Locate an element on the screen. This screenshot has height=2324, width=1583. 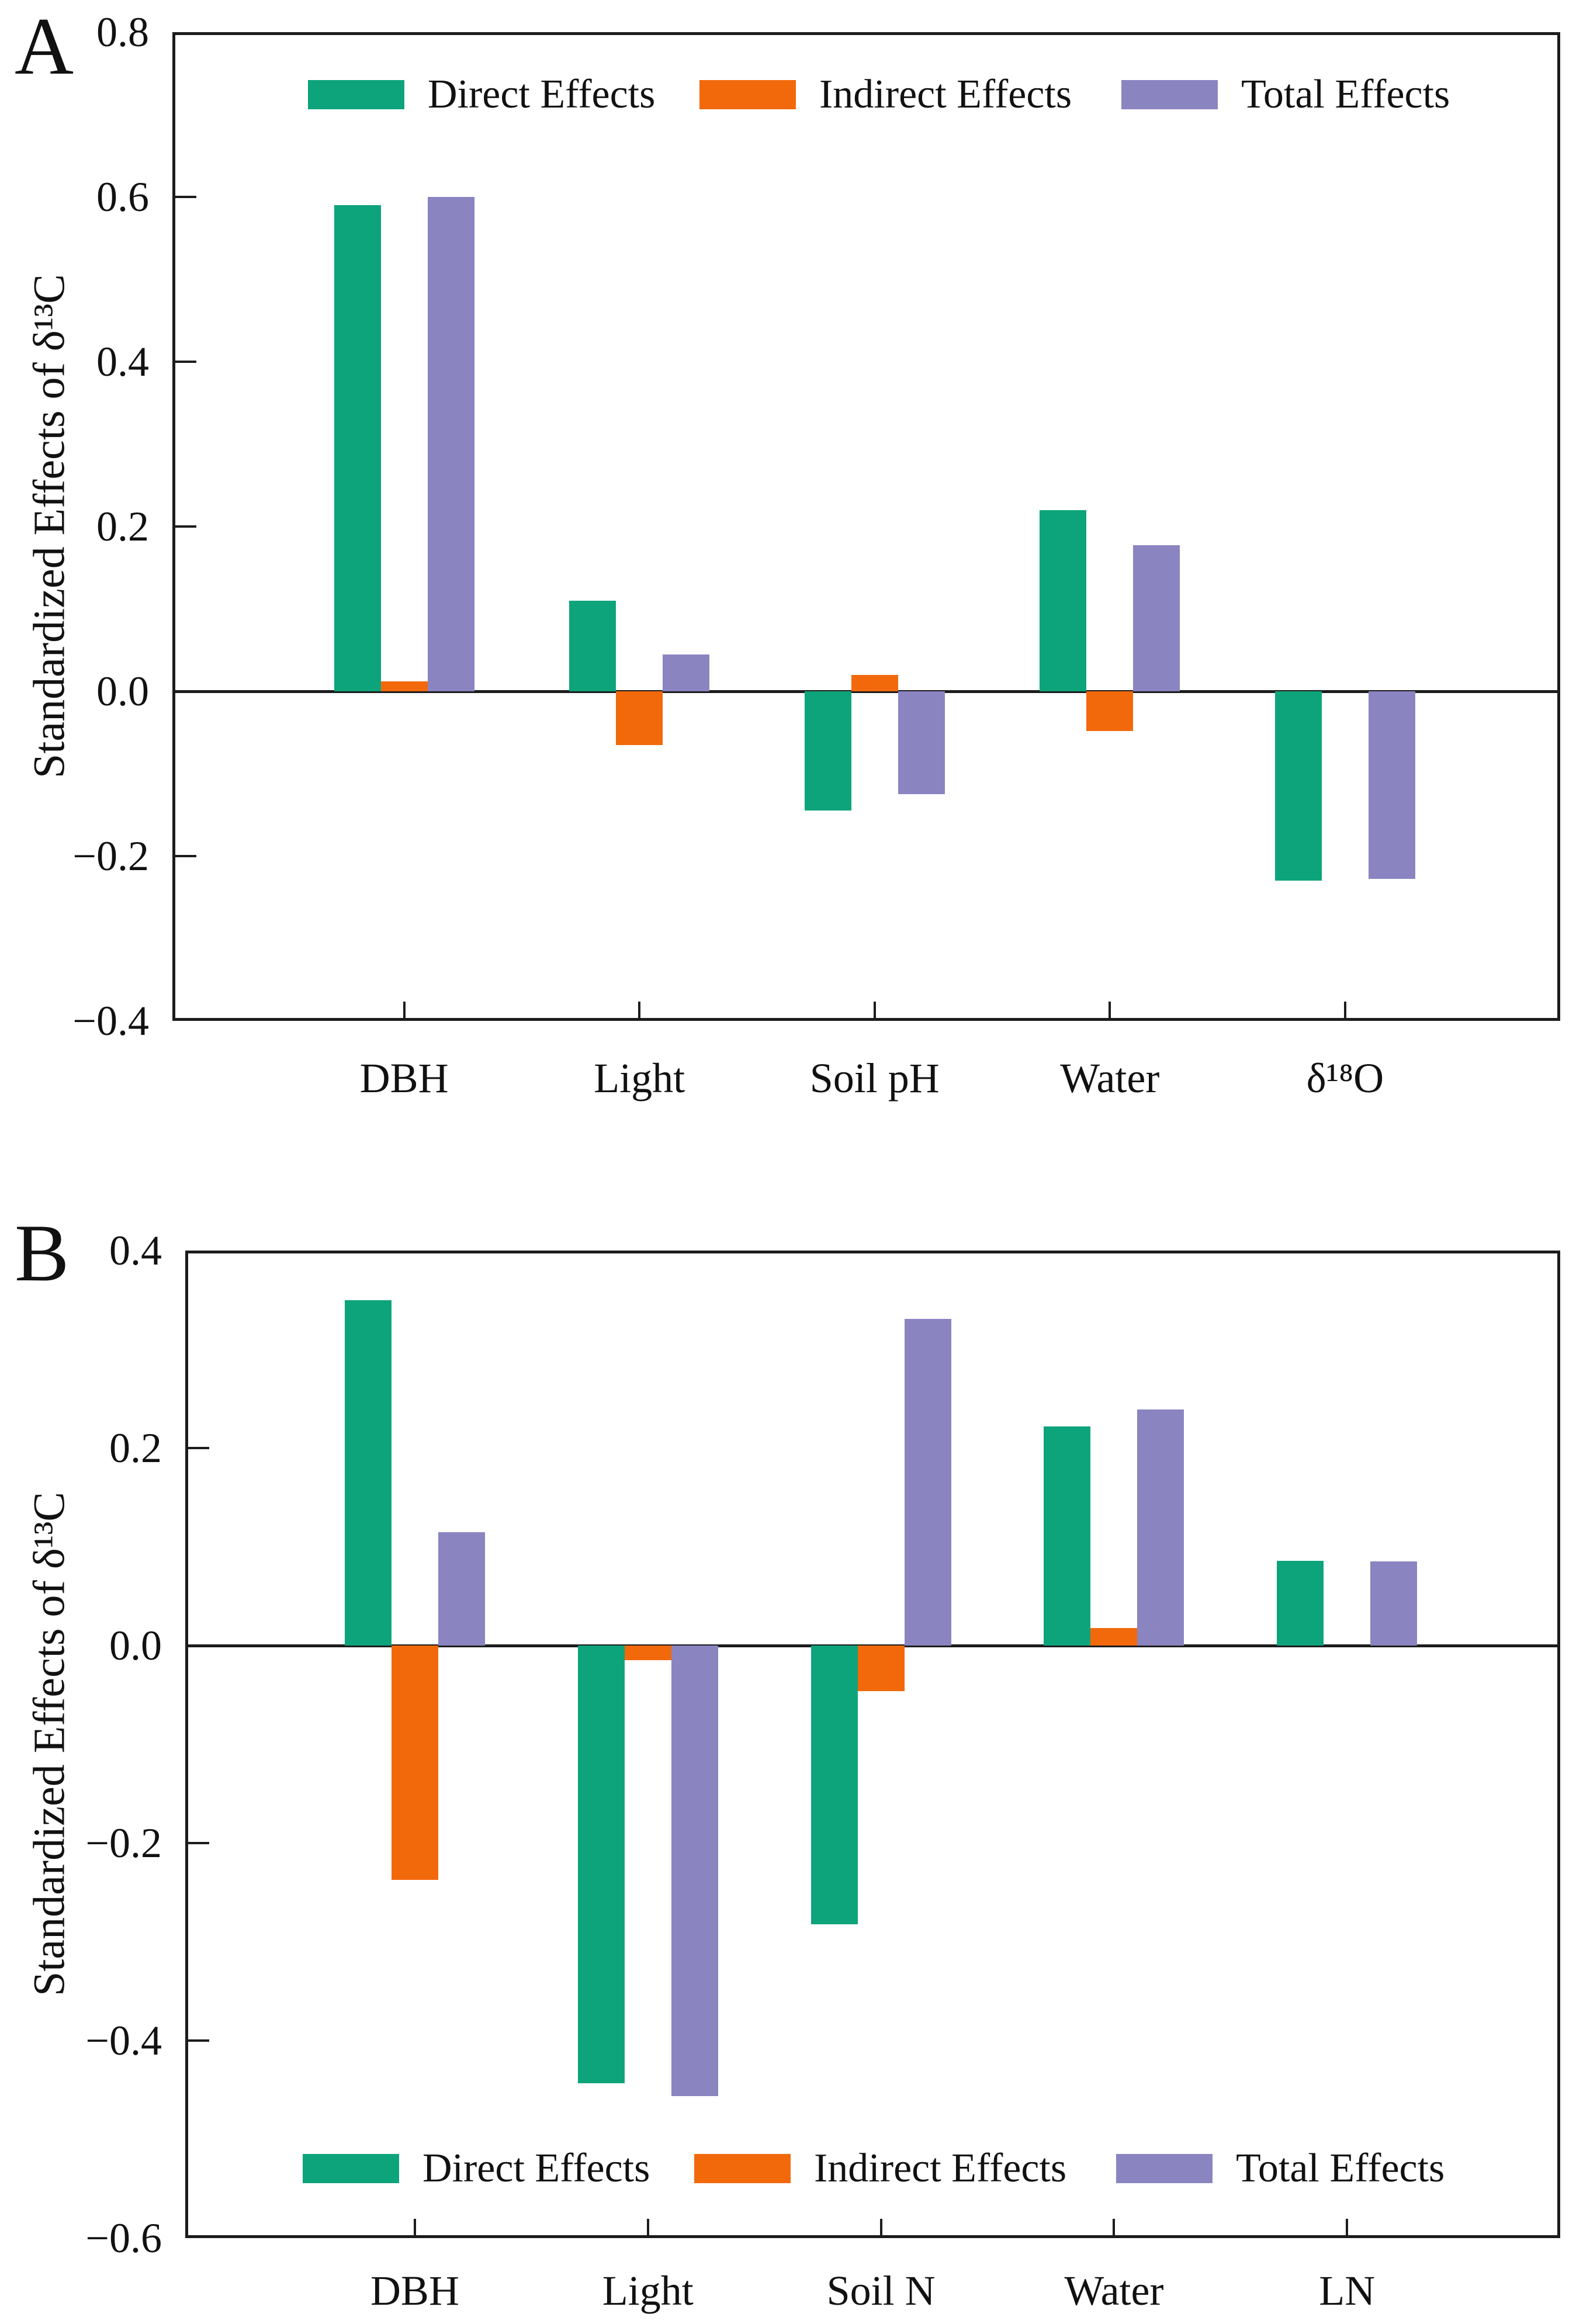
bar-LN-total is located at coordinates (1394, 1603).